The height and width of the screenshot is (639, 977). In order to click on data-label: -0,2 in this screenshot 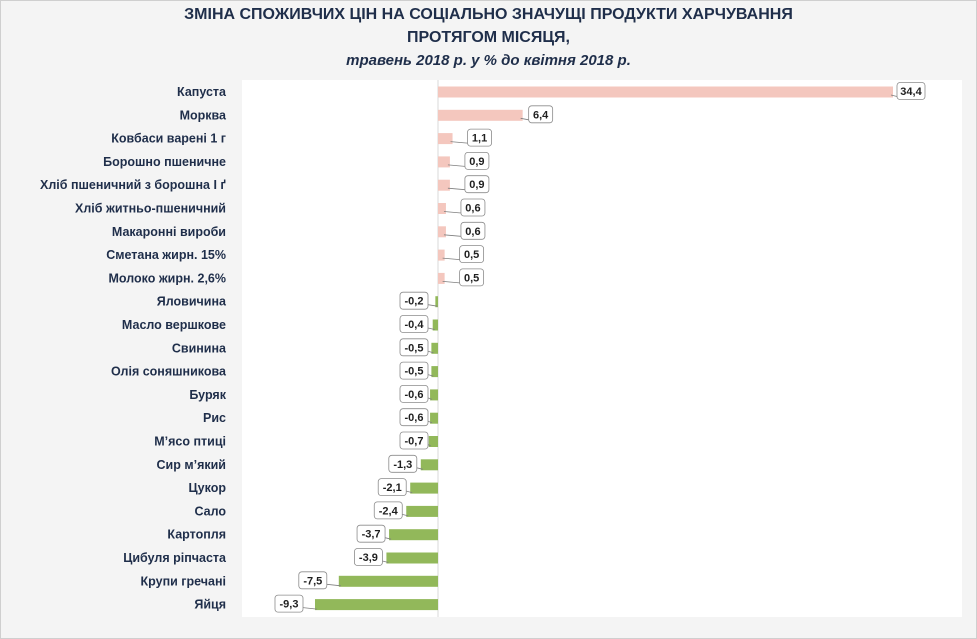, I will do `click(414, 302)`.